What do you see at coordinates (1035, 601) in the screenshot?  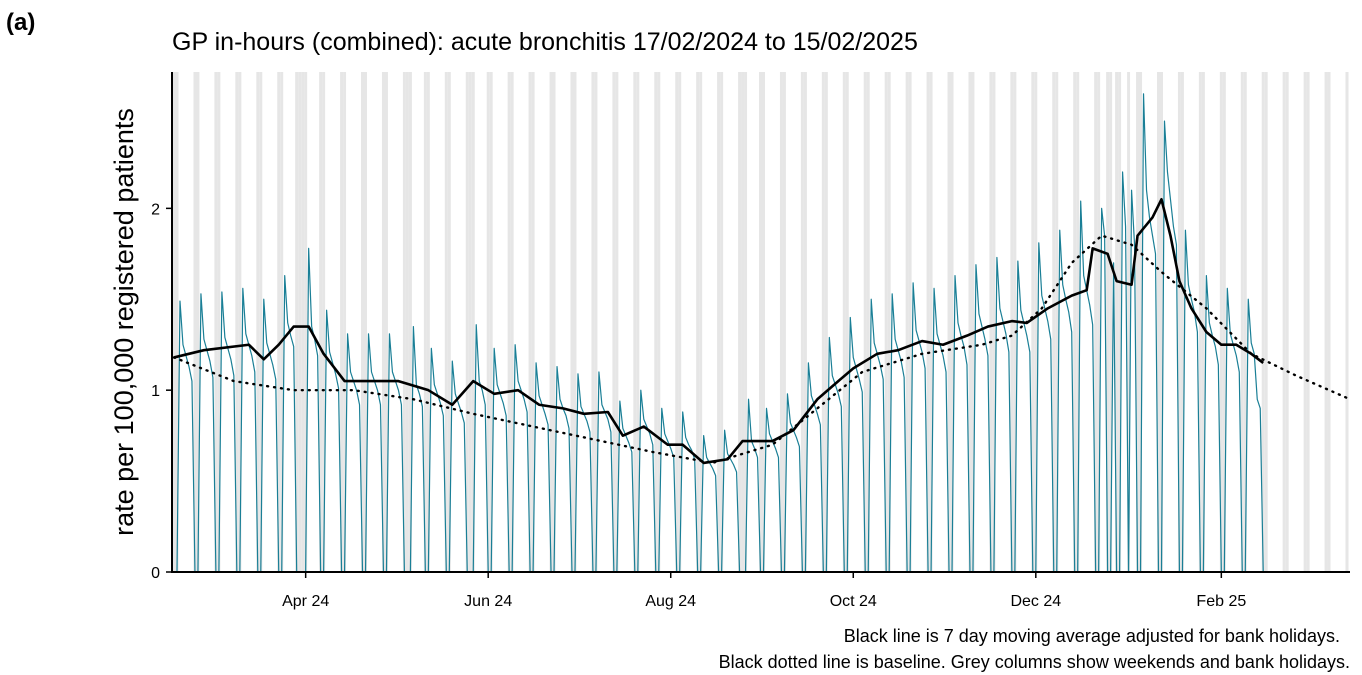 I see `x-tick-label: Dec 24` at bounding box center [1035, 601].